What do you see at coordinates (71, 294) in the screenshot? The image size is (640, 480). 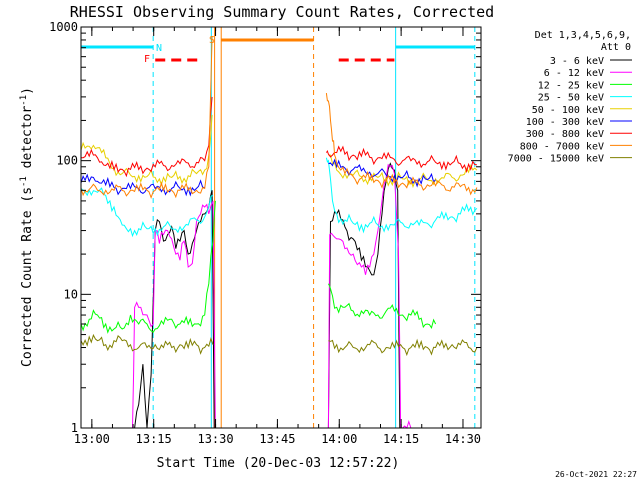 I see `y-tick-label-1: 10` at bounding box center [71, 294].